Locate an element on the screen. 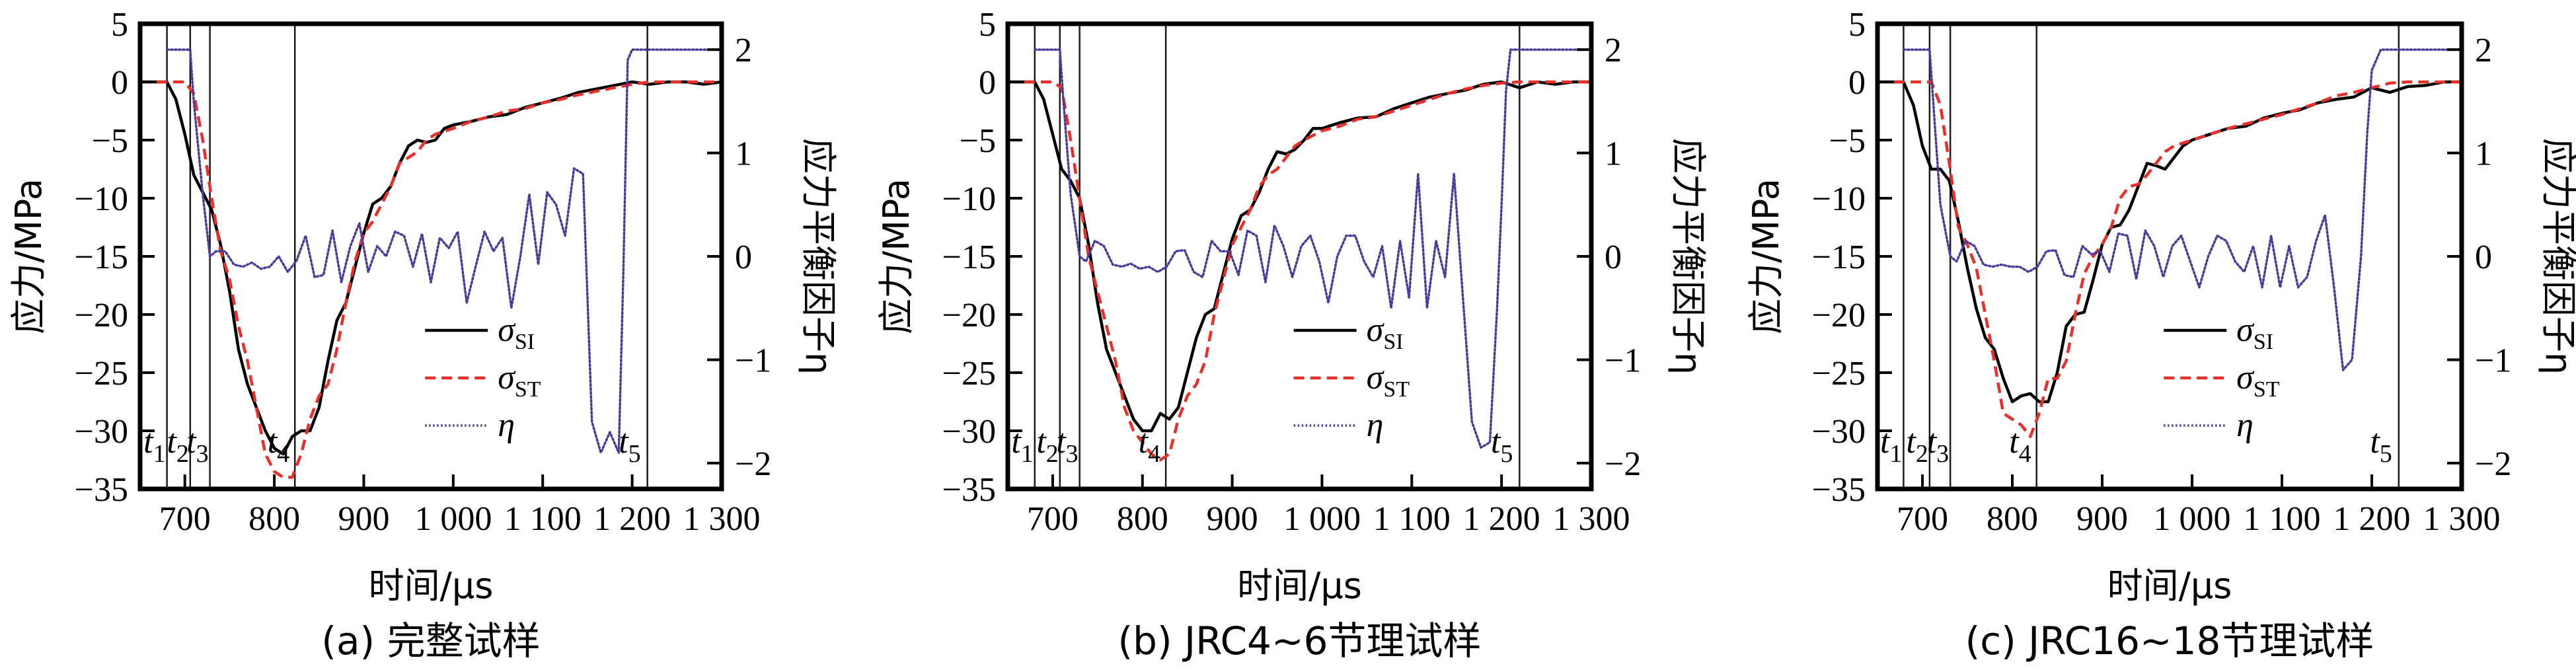 The height and width of the screenshot is (670, 2576). panel-caption: (a) 完整试样 is located at coordinates (430, 640).